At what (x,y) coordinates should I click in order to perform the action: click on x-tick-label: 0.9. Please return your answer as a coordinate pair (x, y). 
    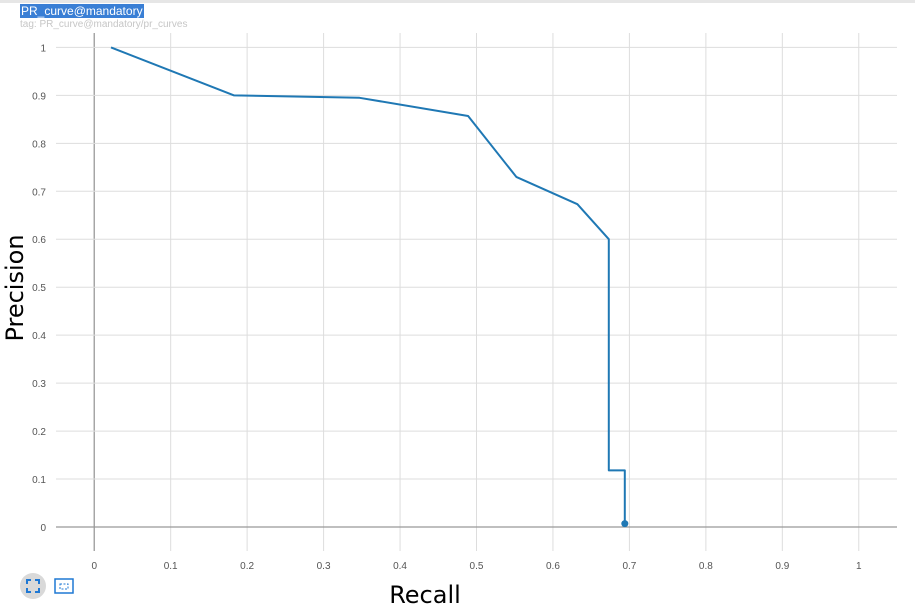
    Looking at the image, I should click on (782, 566).